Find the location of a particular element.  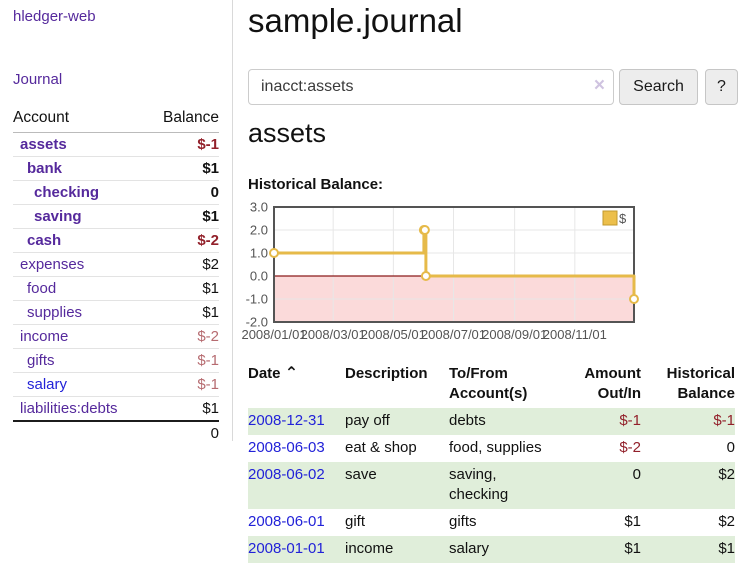

account-link-gifts: gifts is located at coordinates (41, 360).